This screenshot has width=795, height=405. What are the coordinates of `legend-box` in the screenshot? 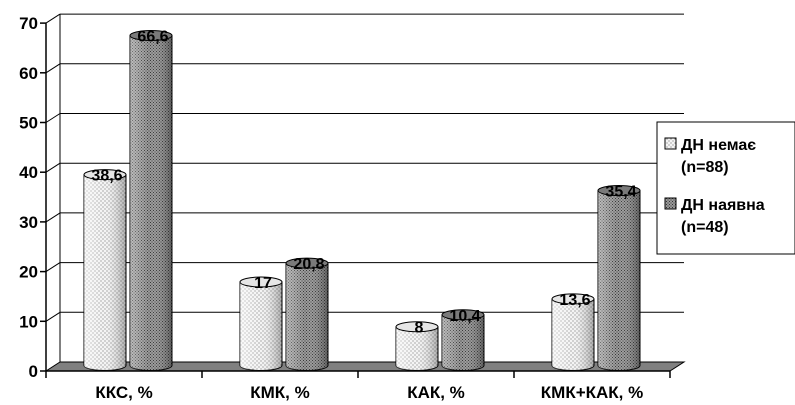 It's located at (725, 188).